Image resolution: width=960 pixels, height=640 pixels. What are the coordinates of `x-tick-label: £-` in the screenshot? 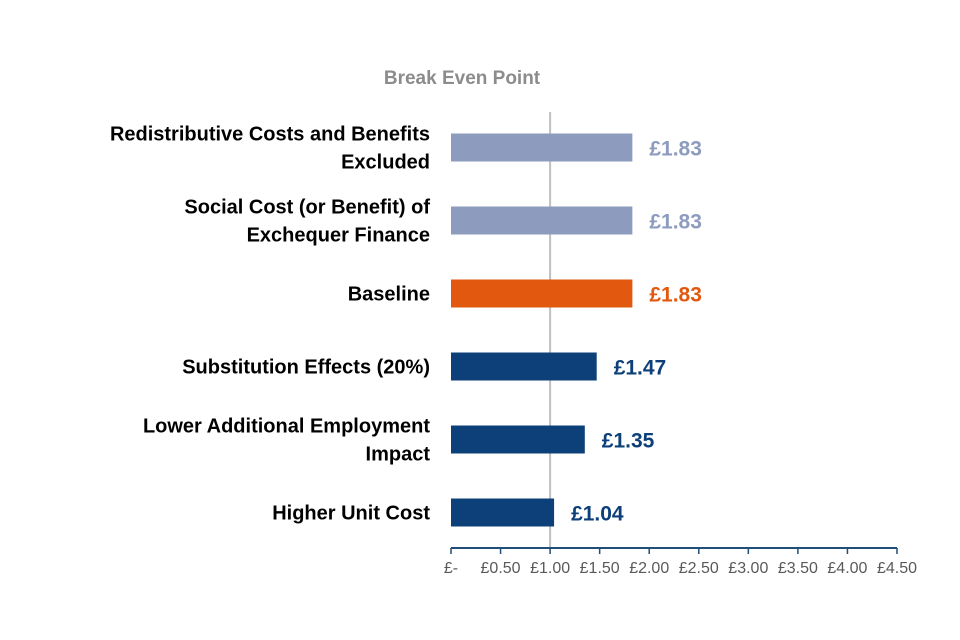 It's located at (451, 568).